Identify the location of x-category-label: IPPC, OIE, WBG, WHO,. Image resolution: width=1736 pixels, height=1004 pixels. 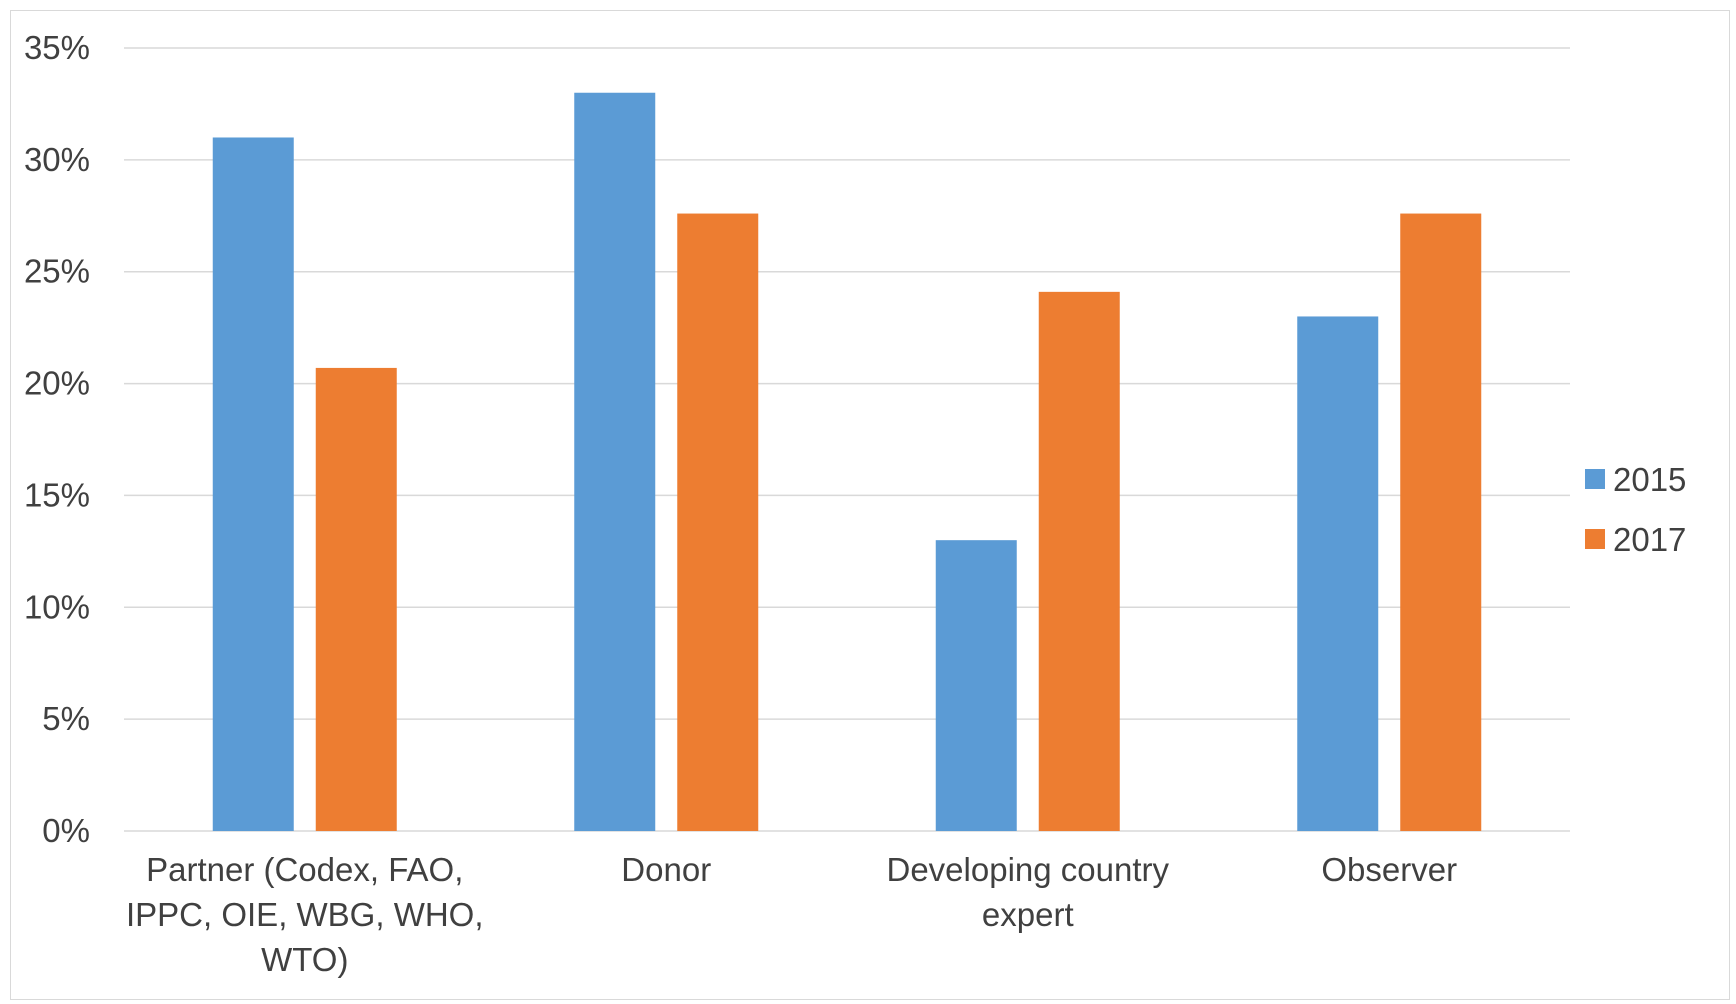
(305, 914).